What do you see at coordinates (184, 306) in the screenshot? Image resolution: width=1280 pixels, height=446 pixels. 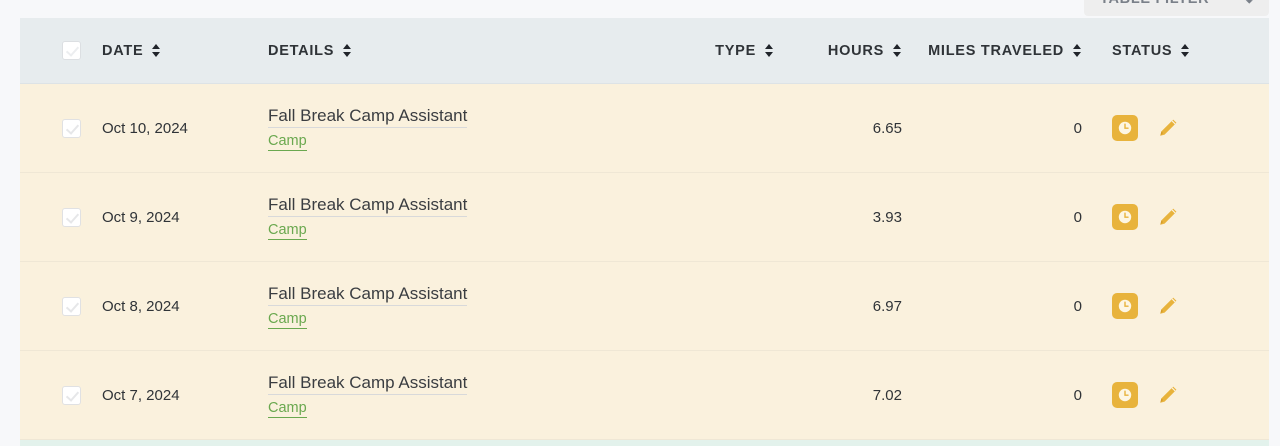 I see `row-date-cell: Oct 8, 2024` at bounding box center [184, 306].